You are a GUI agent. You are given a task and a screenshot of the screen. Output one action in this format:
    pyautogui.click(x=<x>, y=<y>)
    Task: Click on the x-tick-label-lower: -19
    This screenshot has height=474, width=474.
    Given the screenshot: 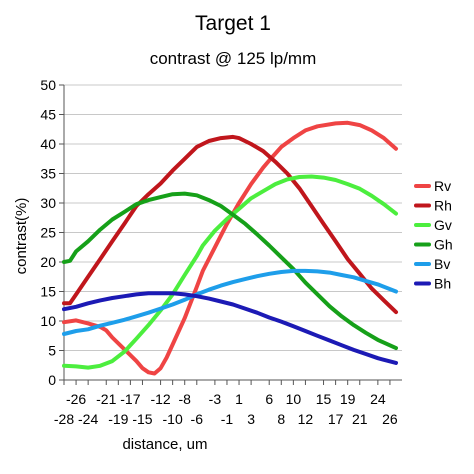 What is the action you would take?
    pyautogui.click(x=118, y=419)
    